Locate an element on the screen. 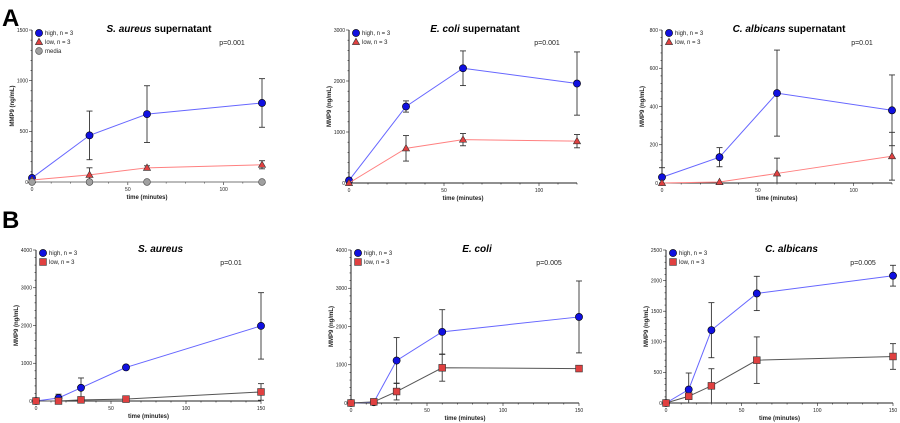 Image resolution: width=900 pixels, height=423 pixels. chart-title-italic: C. albicans is located at coordinates (791, 249).